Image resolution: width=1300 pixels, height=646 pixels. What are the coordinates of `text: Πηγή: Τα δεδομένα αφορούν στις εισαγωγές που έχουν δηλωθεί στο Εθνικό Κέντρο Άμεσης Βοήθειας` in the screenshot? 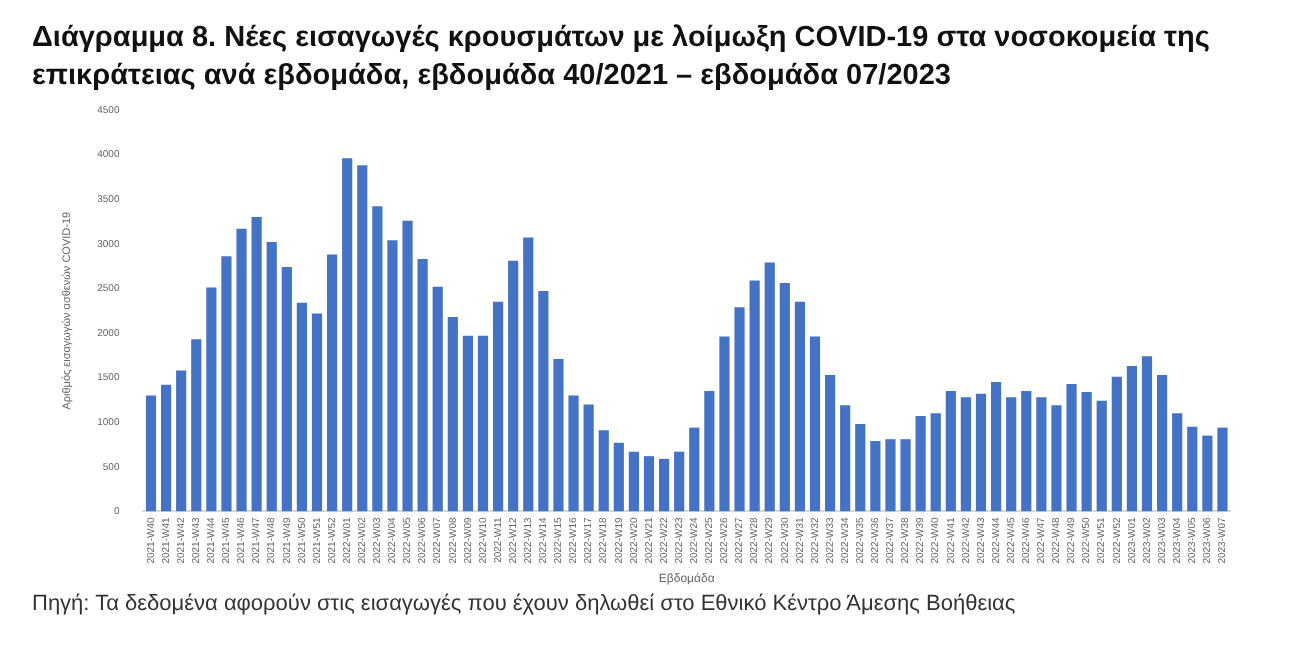 It's located at (525, 604).